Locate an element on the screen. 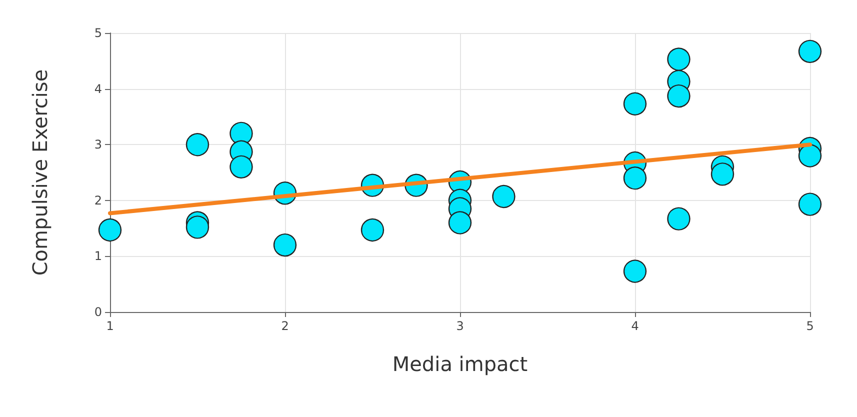  x-axis-title: Media impact is located at coordinates (460, 364).